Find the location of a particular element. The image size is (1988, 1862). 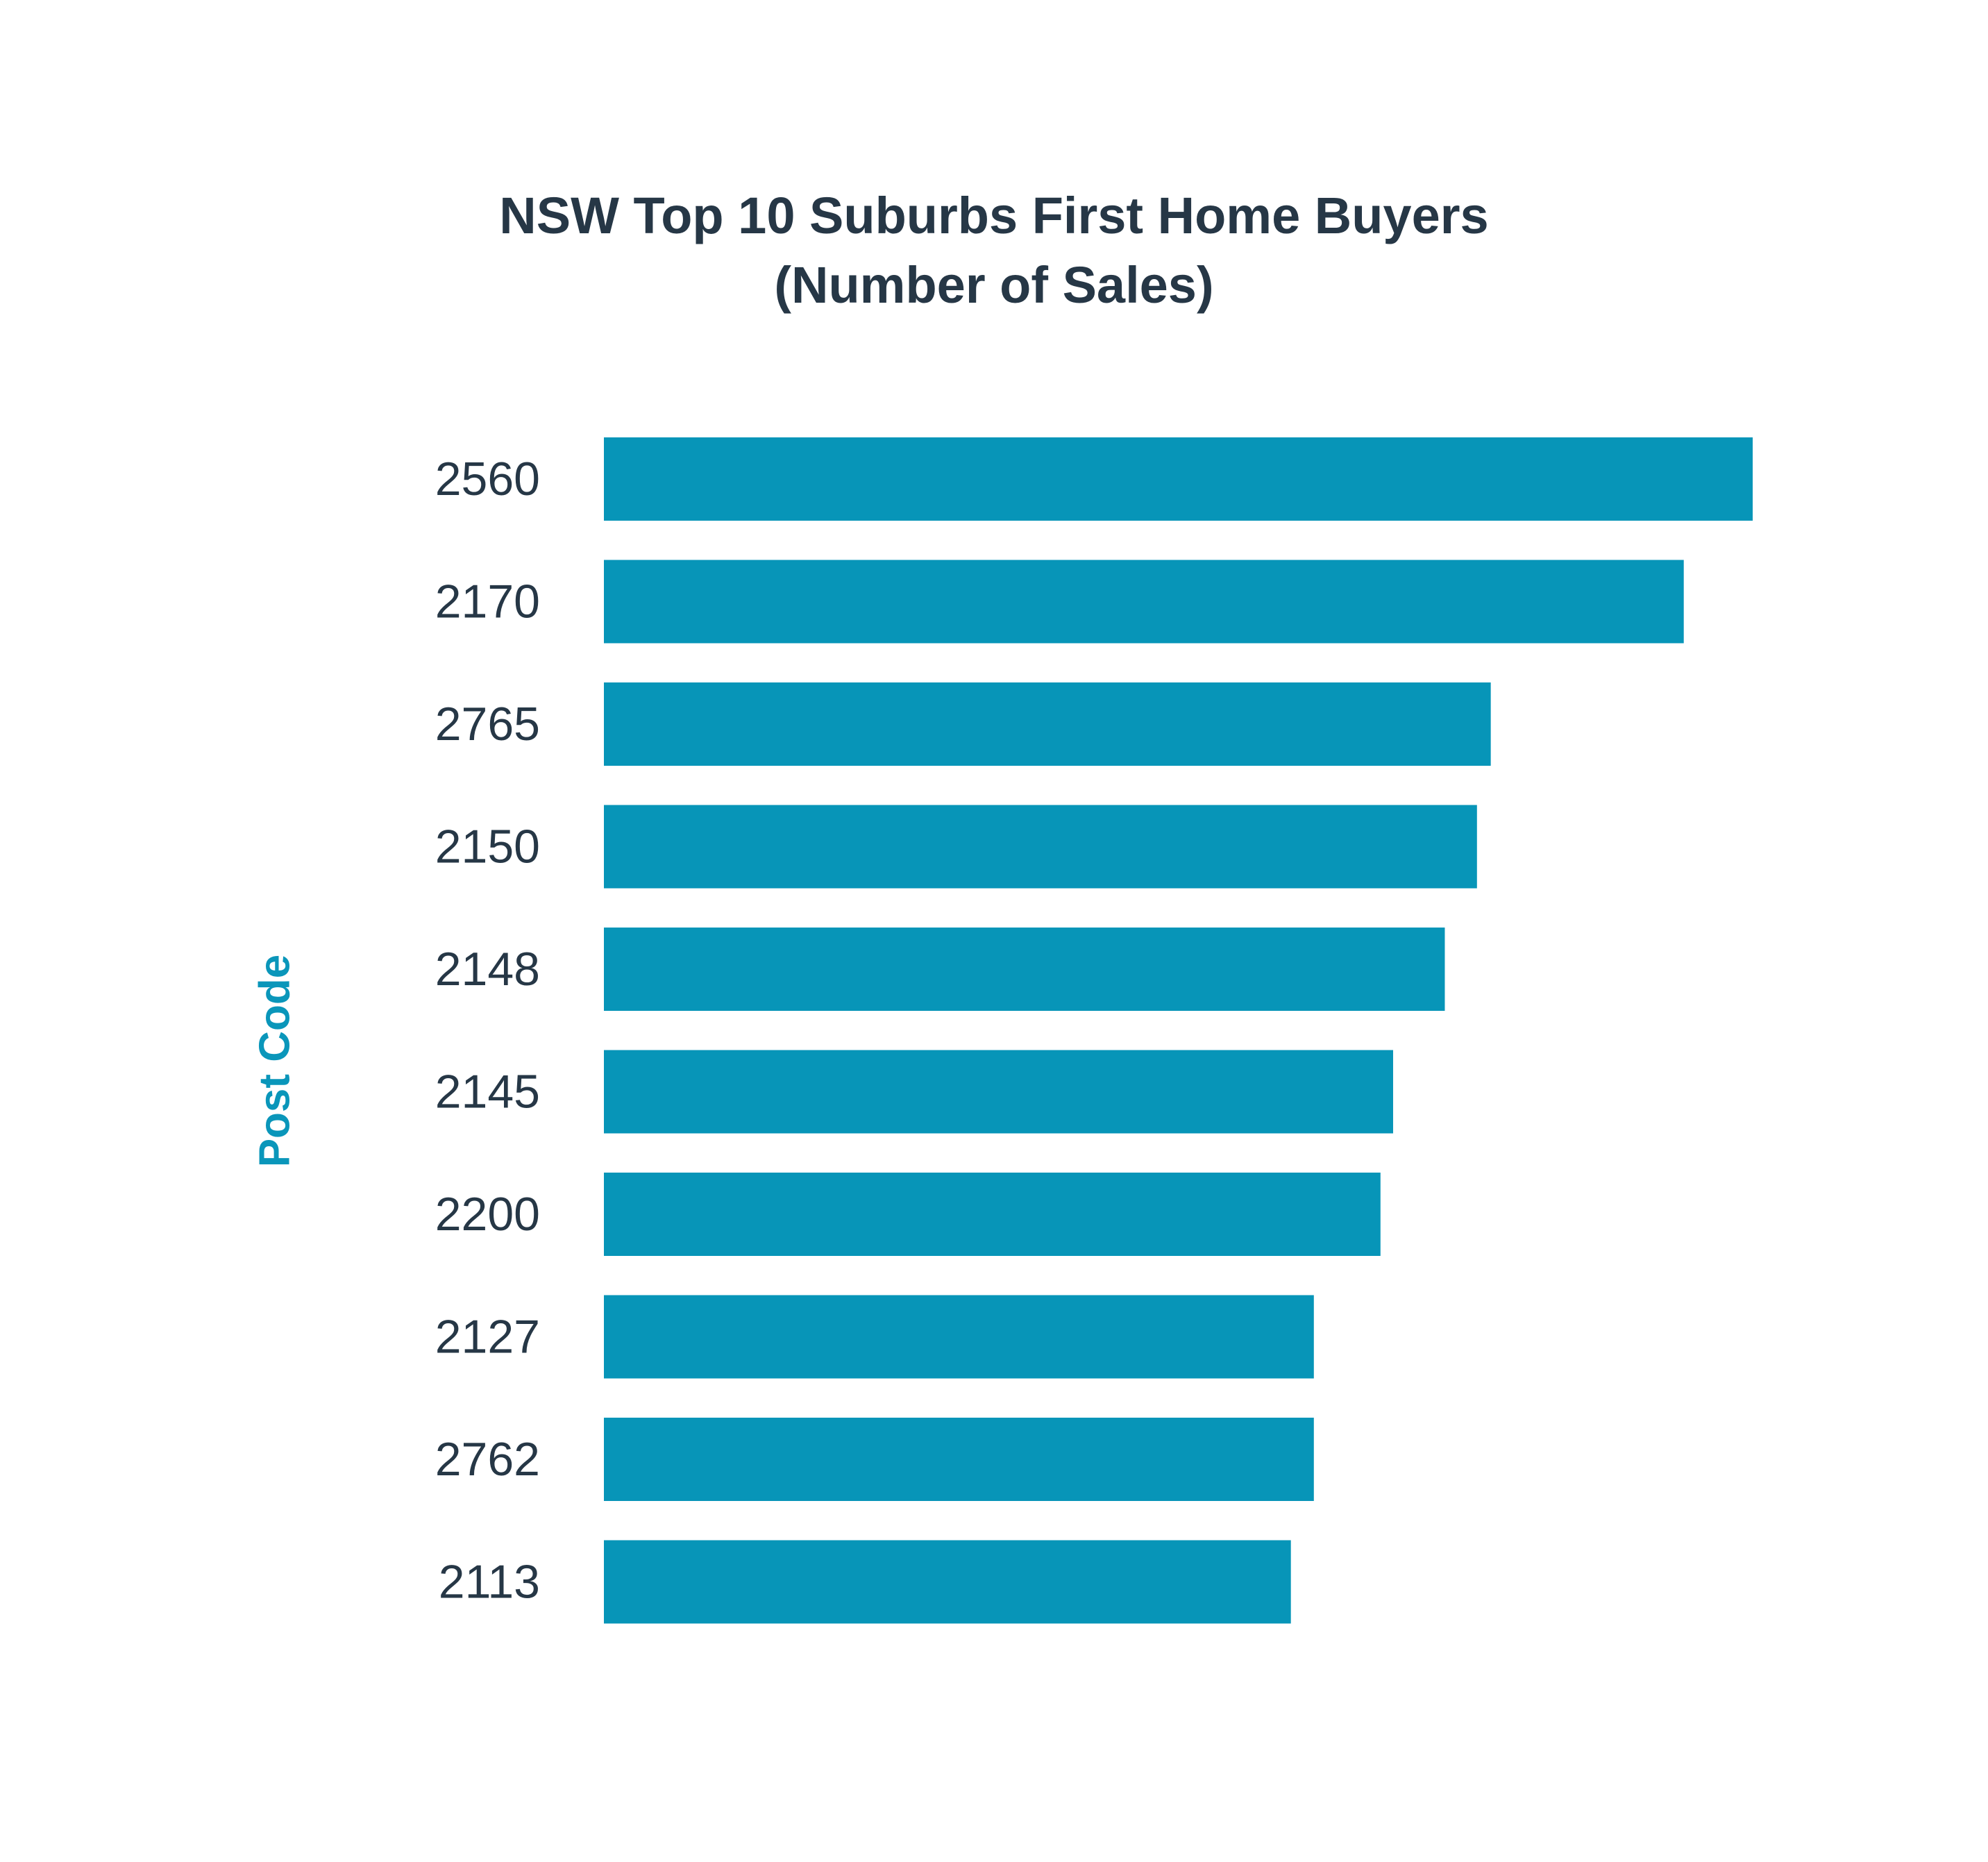

y-tick-label: 2113 is located at coordinates (489, 1582).